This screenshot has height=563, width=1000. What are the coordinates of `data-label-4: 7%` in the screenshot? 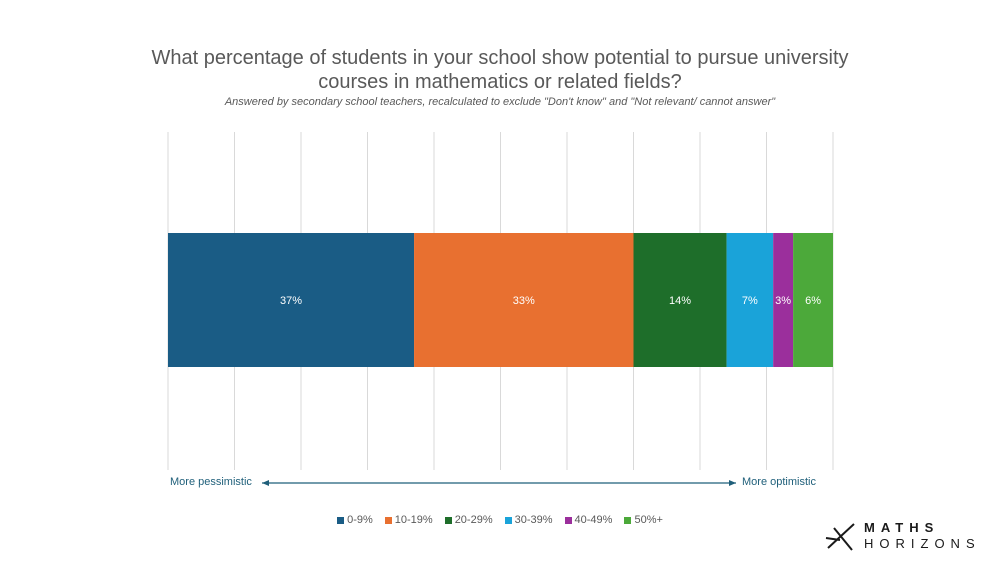 It's located at (750, 301).